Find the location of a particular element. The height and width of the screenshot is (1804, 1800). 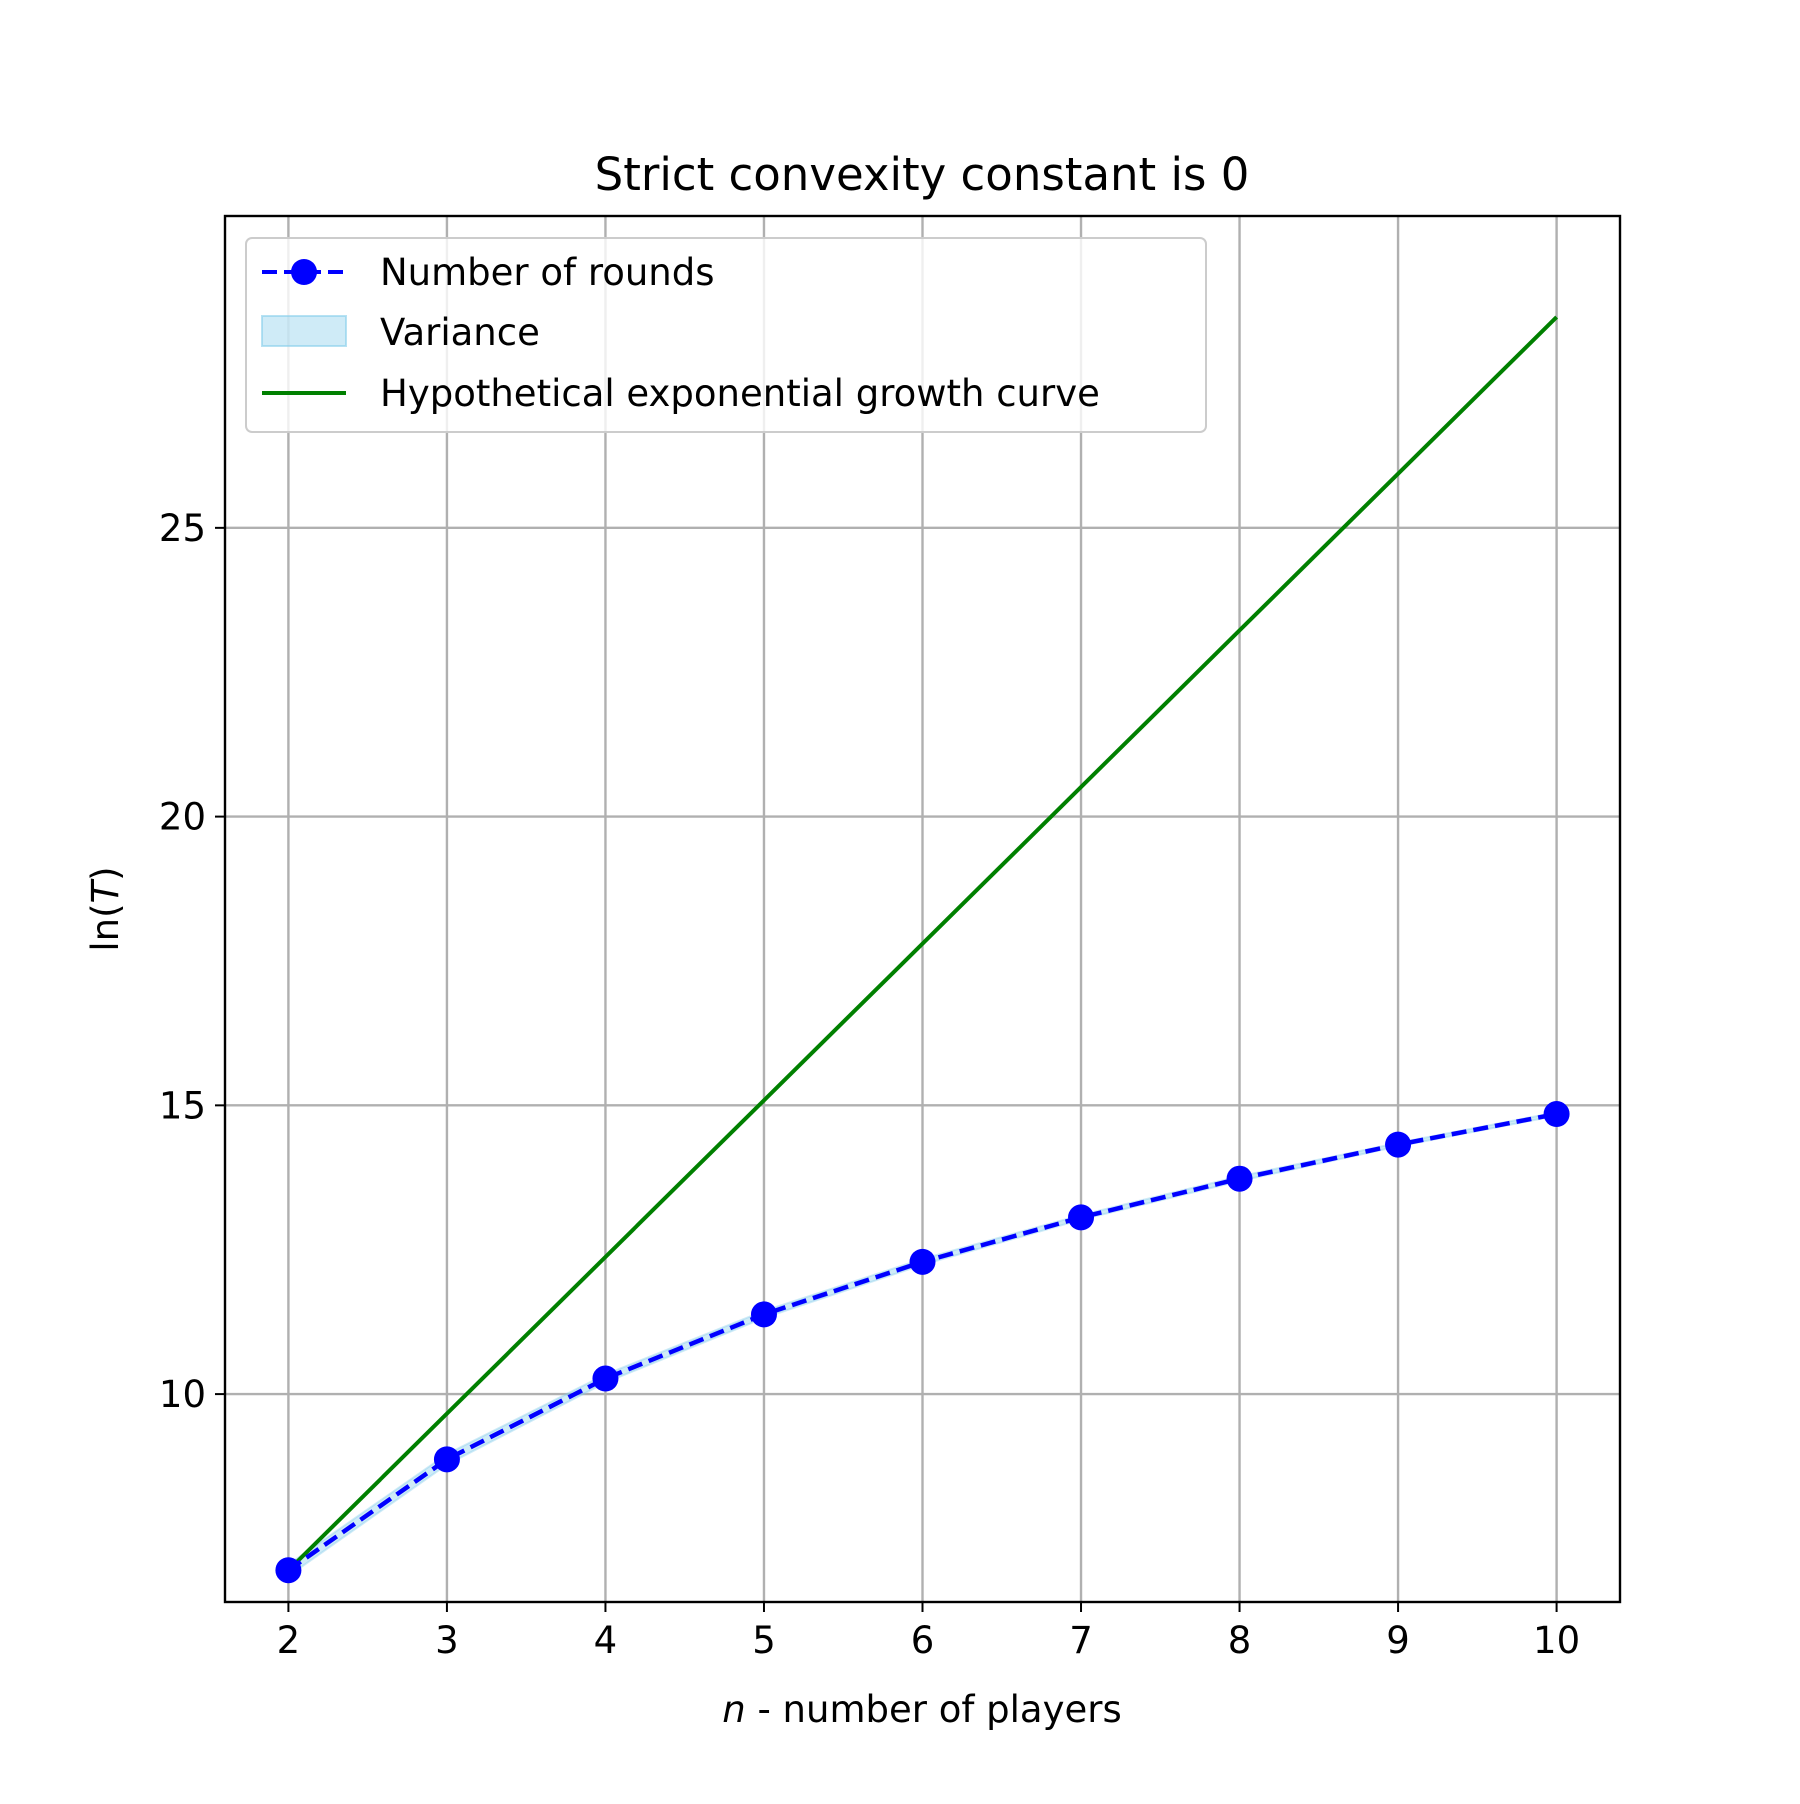

legend-label-growth: Hypothetical exponential growth curve is located at coordinates (740, 393).